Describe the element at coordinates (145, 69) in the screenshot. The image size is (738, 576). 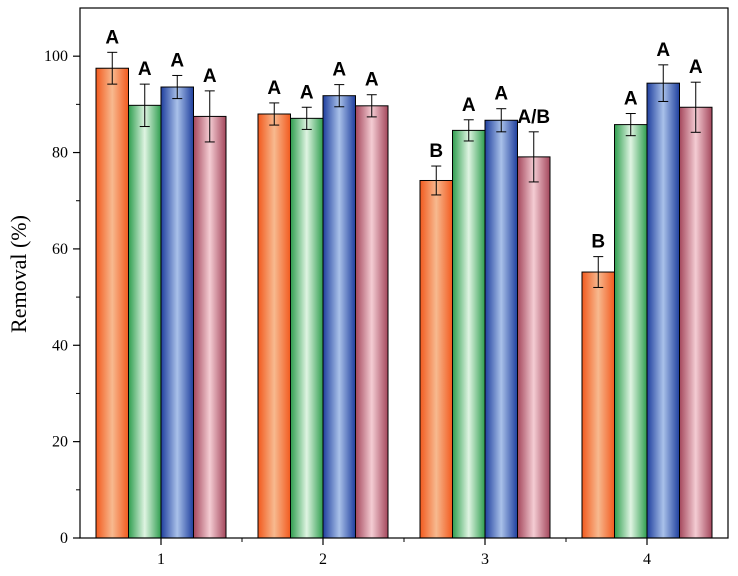
I see `sig-label-series-2-cat-1: A` at that location.